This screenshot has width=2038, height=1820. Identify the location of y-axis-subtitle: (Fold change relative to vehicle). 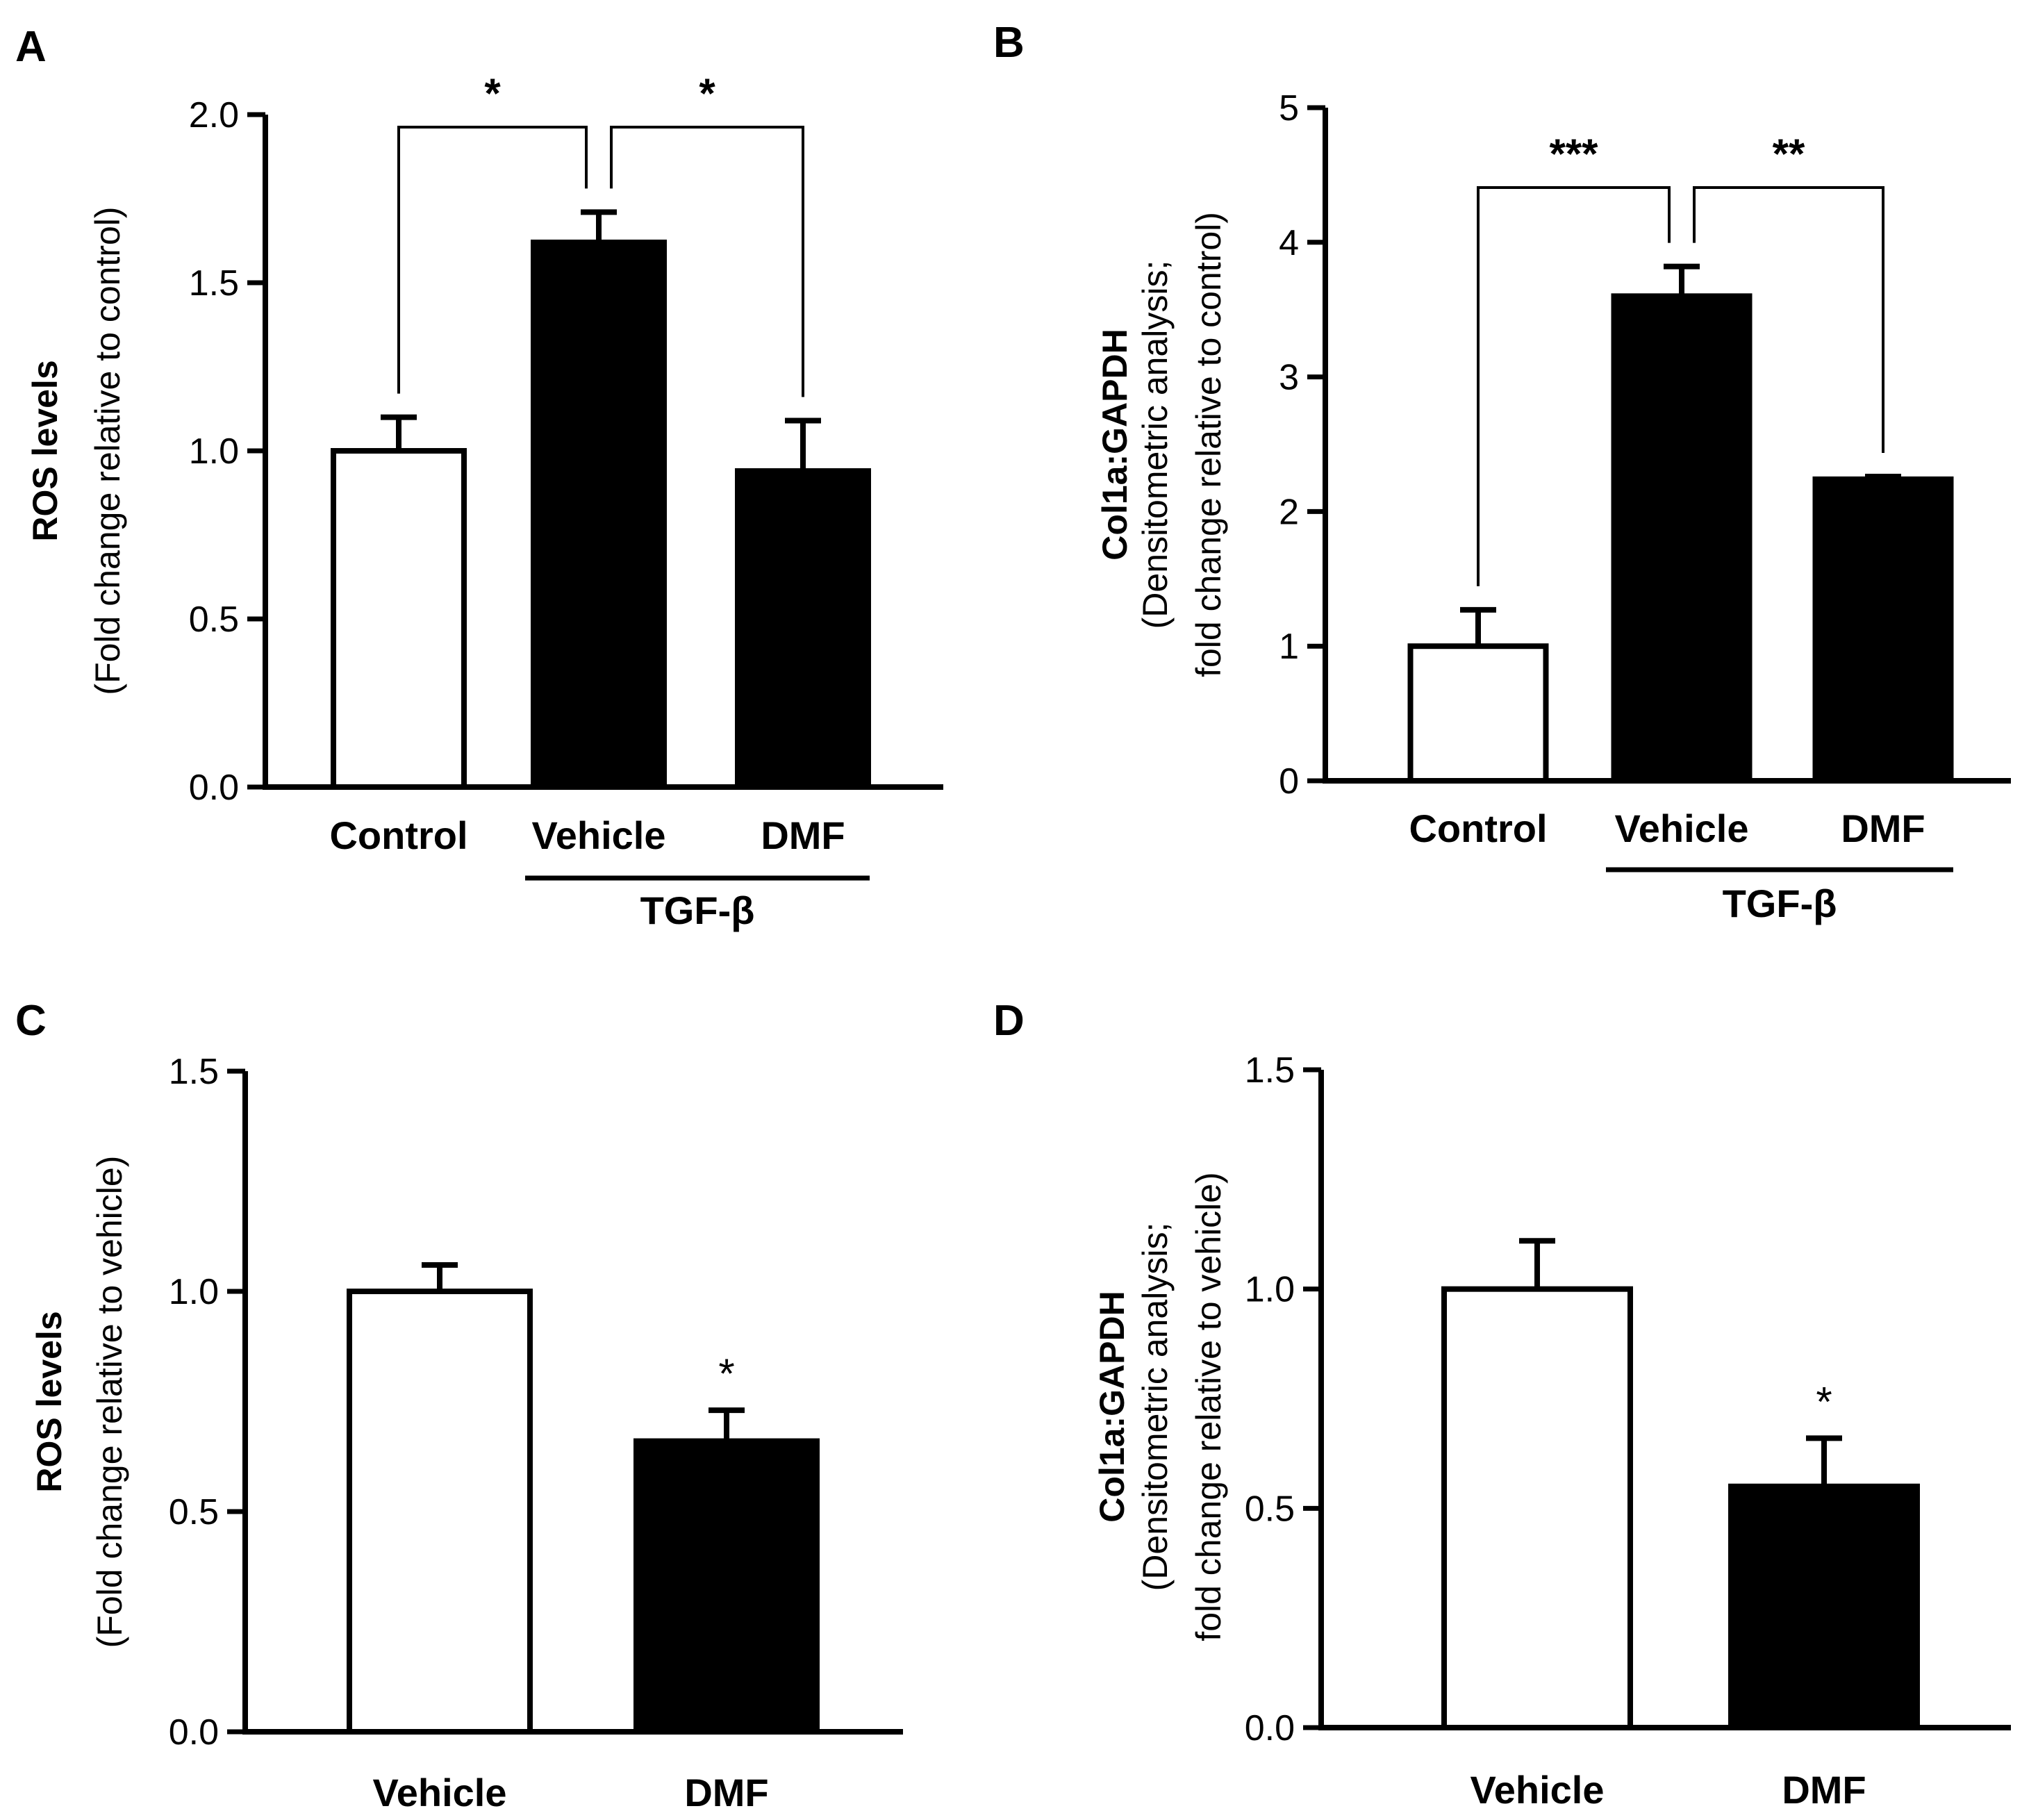
(110, 1402).